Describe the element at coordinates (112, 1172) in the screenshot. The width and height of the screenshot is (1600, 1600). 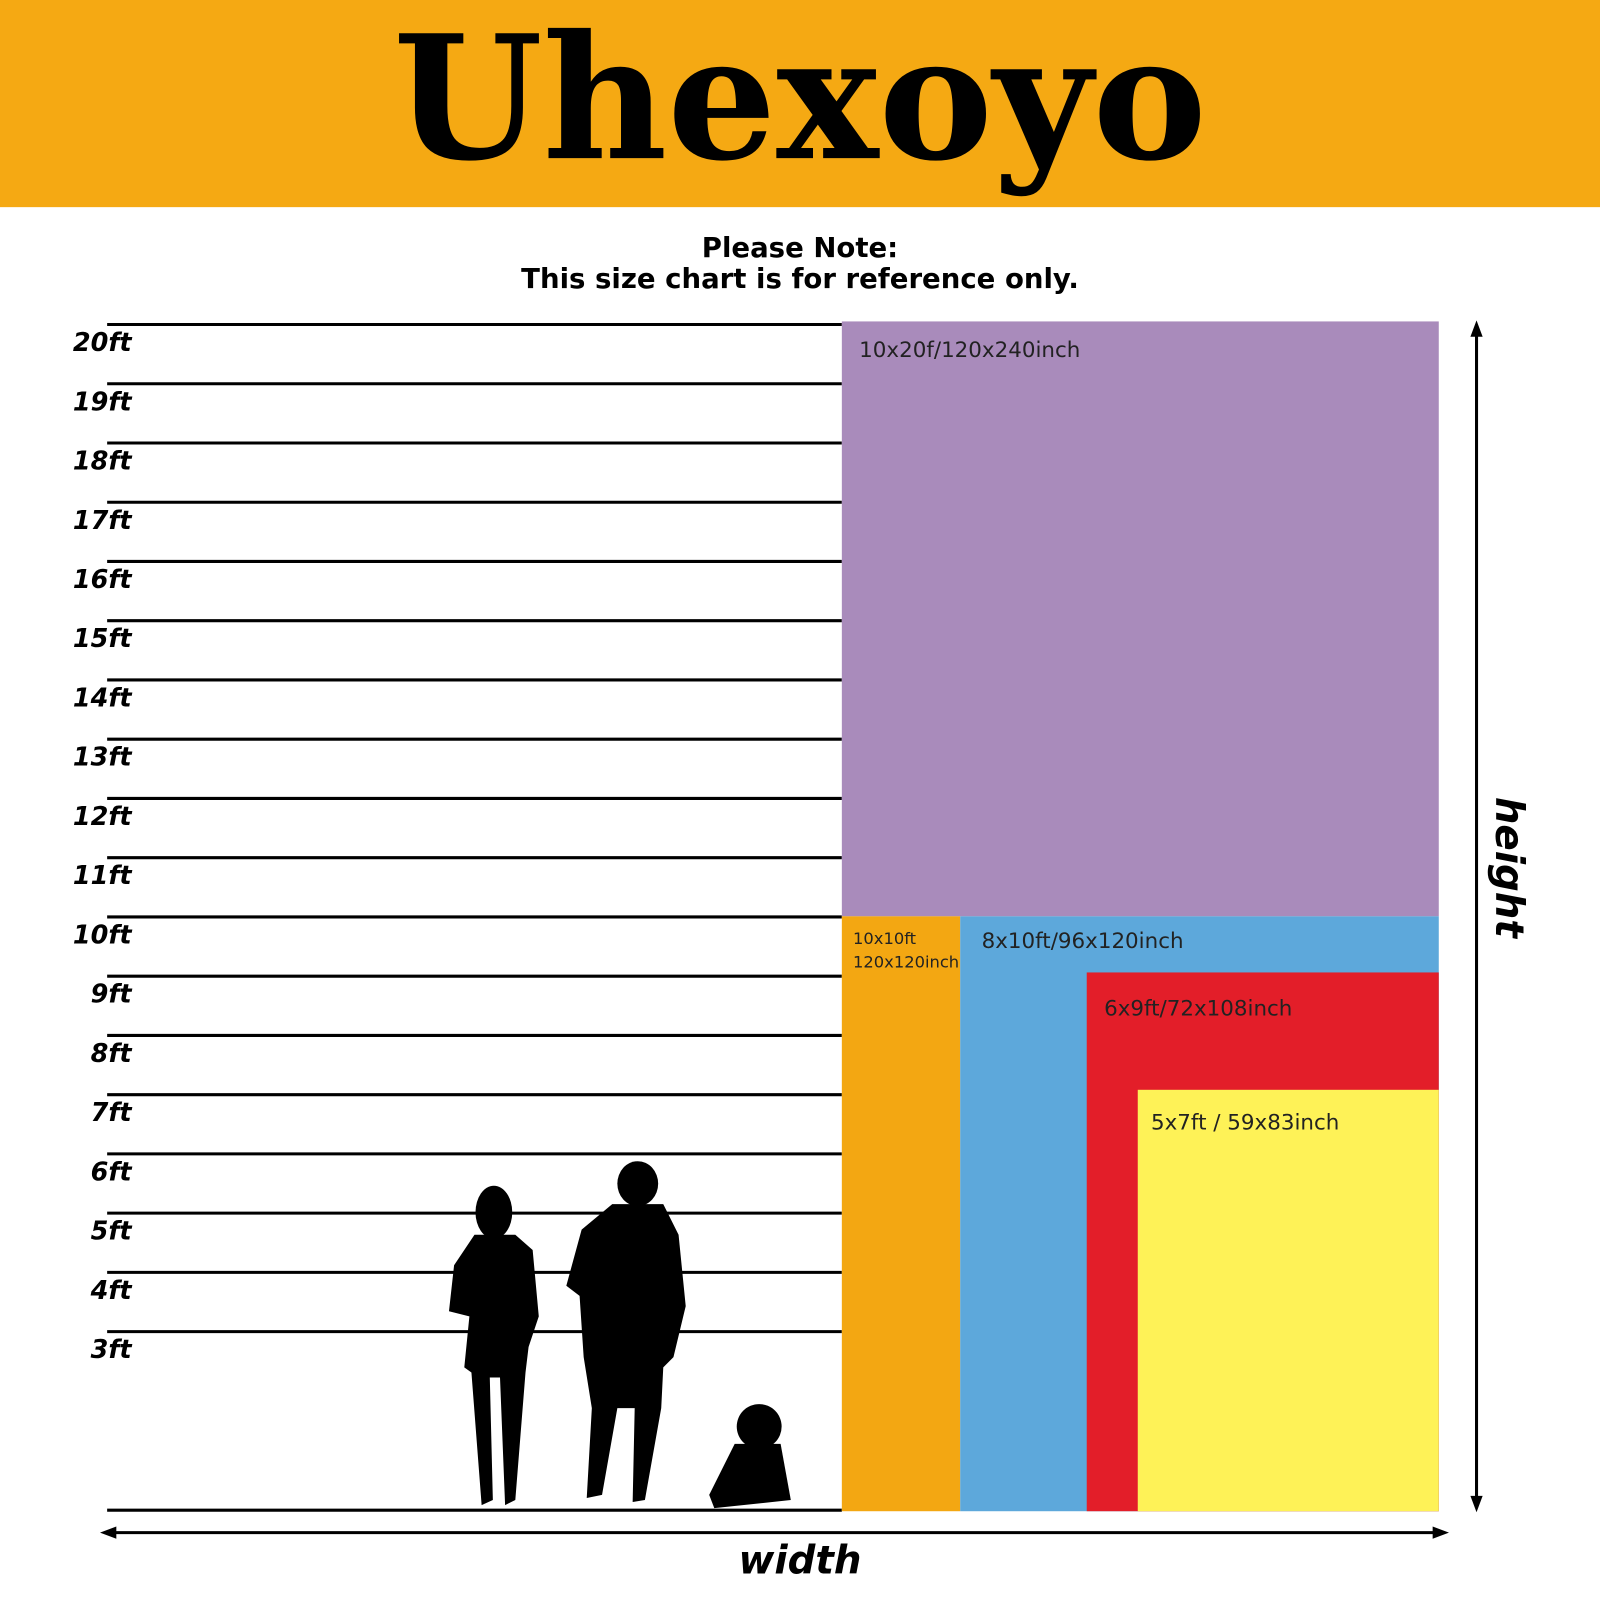
I see `scale-label: 6ft` at that location.